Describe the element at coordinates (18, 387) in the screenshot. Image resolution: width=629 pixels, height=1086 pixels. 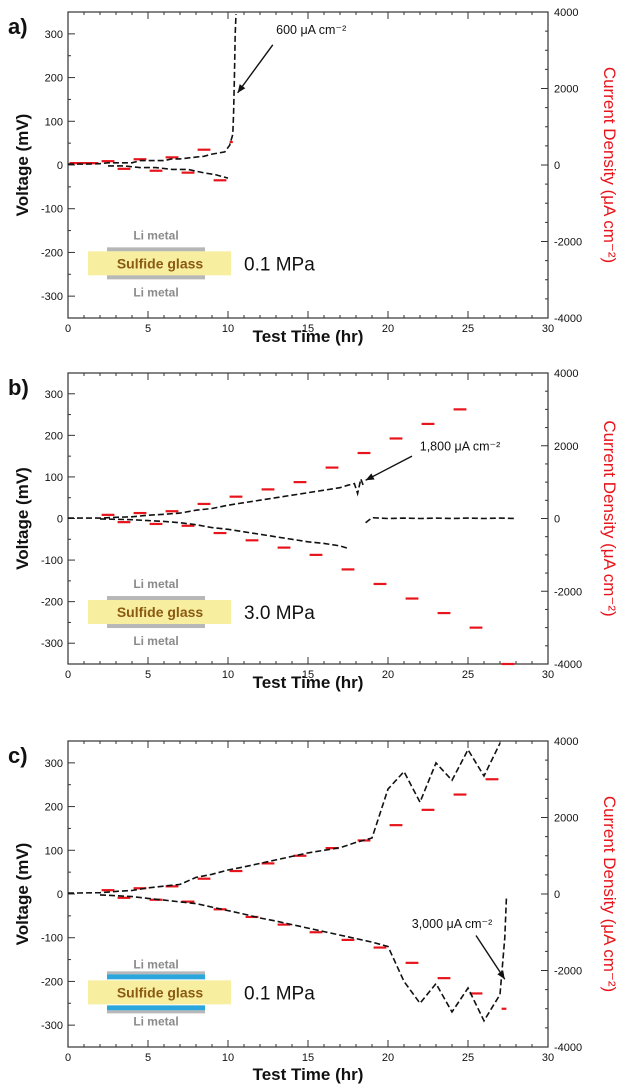
I see `panel-label: b)` at that location.